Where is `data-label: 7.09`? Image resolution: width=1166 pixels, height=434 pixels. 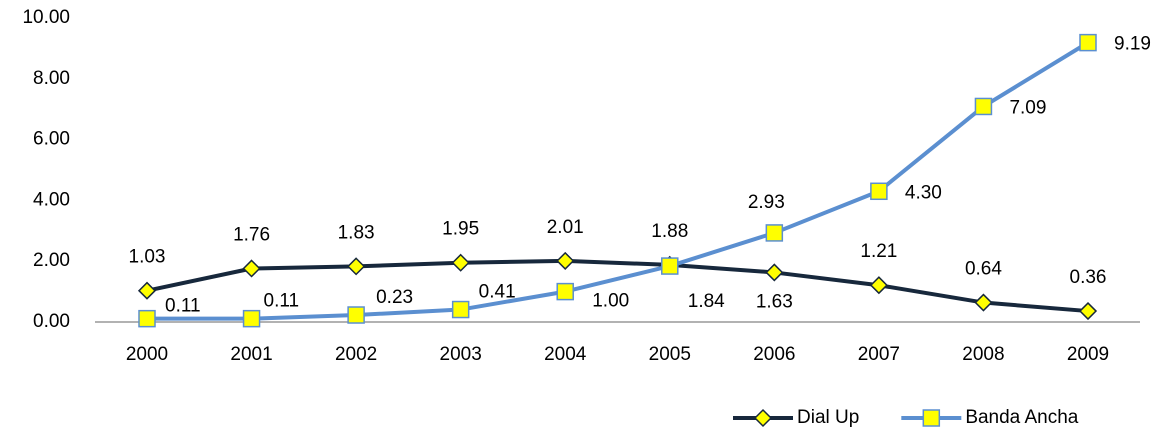
data-label: 7.09 is located at coordinates (1027, 107).